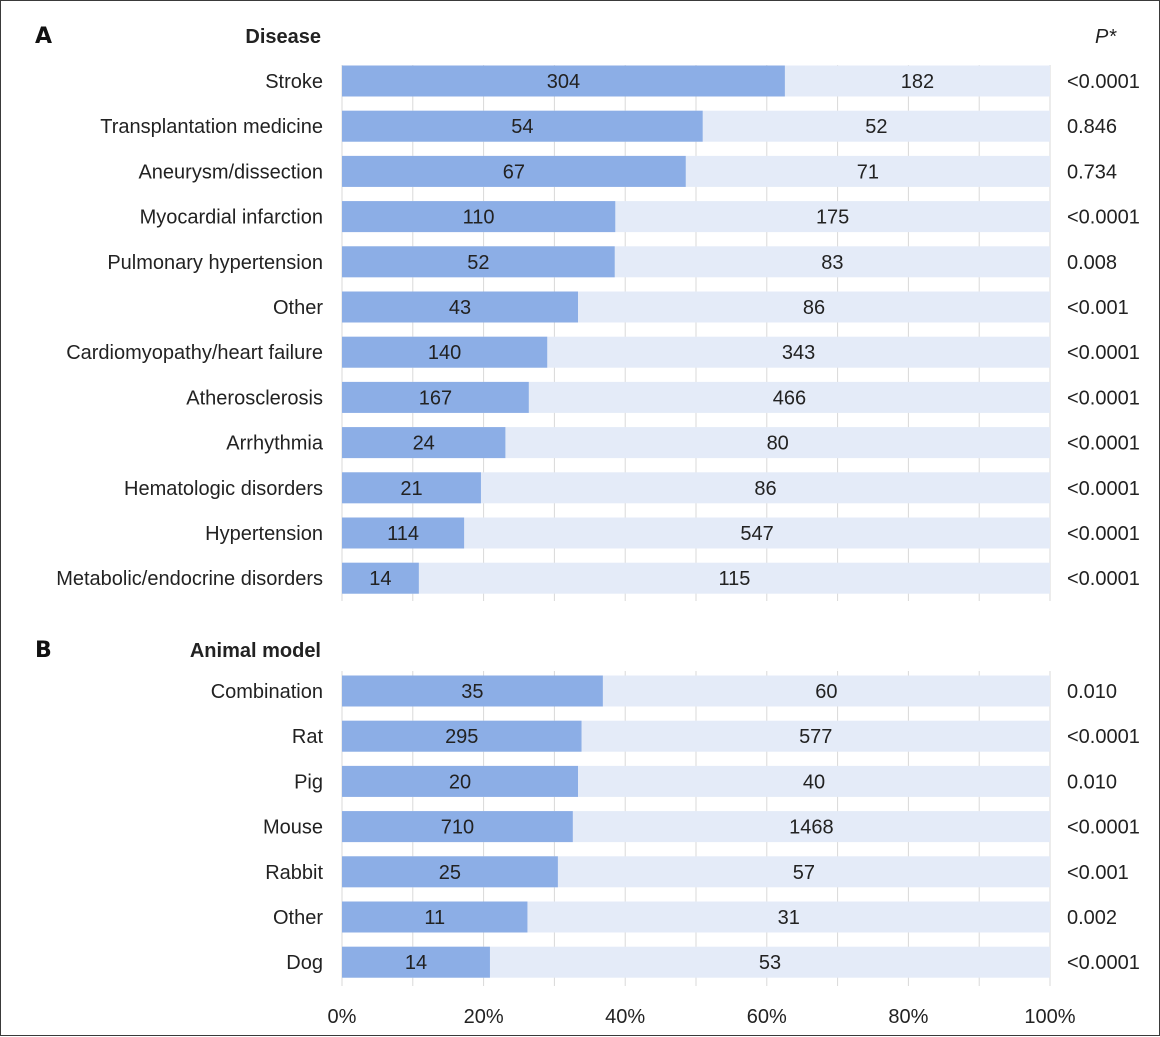 The height and width of the screenshot is (1037, 1160). I want to click on data-label-secondary: 1468, so click(811, 828).